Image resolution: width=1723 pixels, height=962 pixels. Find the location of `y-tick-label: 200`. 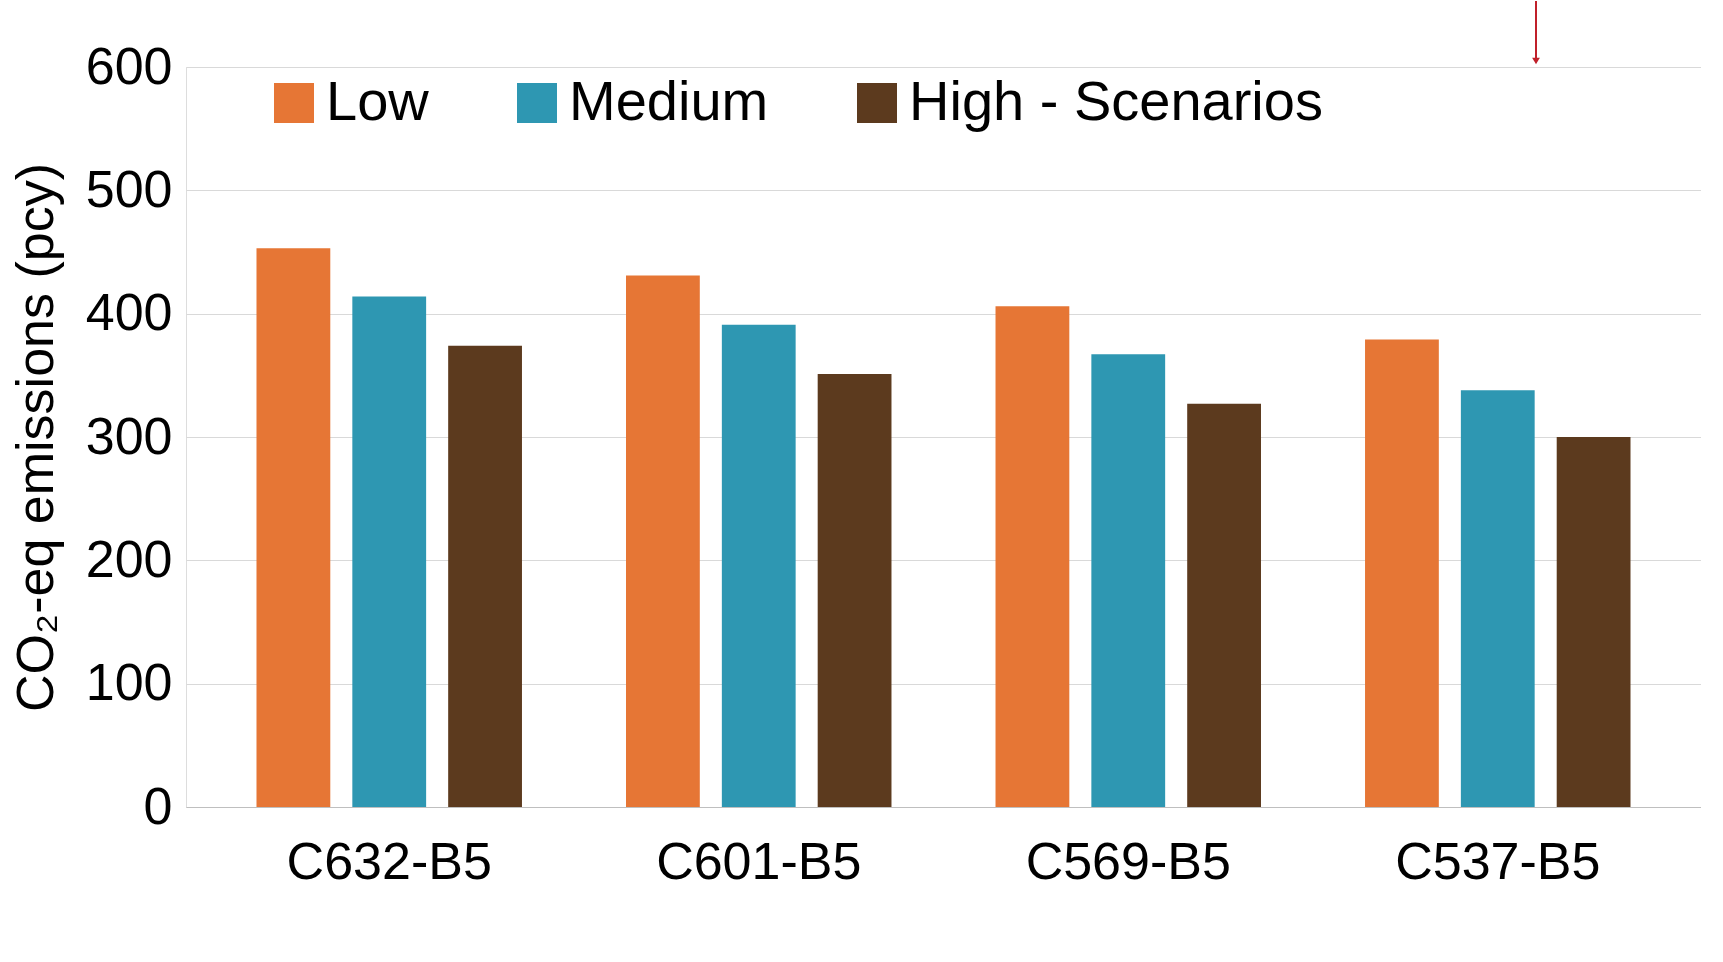

y-tick-label: 200 is located at coordinates (129, 558).